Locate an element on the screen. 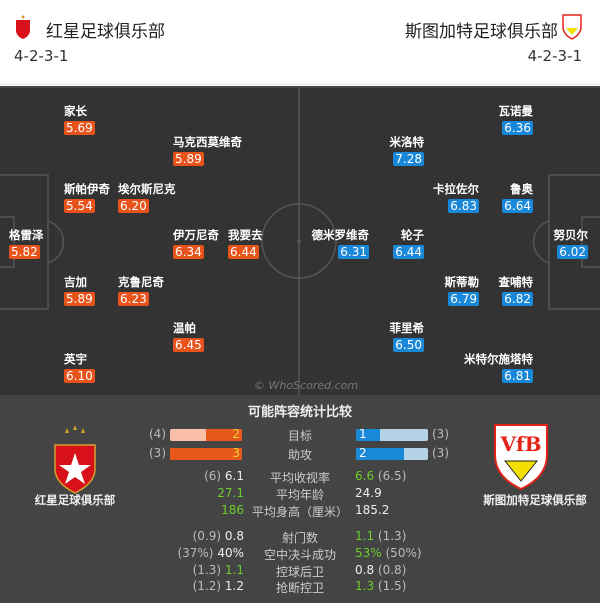 The image size is (600, 603). away-value: 1 is located at coordinates (363, 435).